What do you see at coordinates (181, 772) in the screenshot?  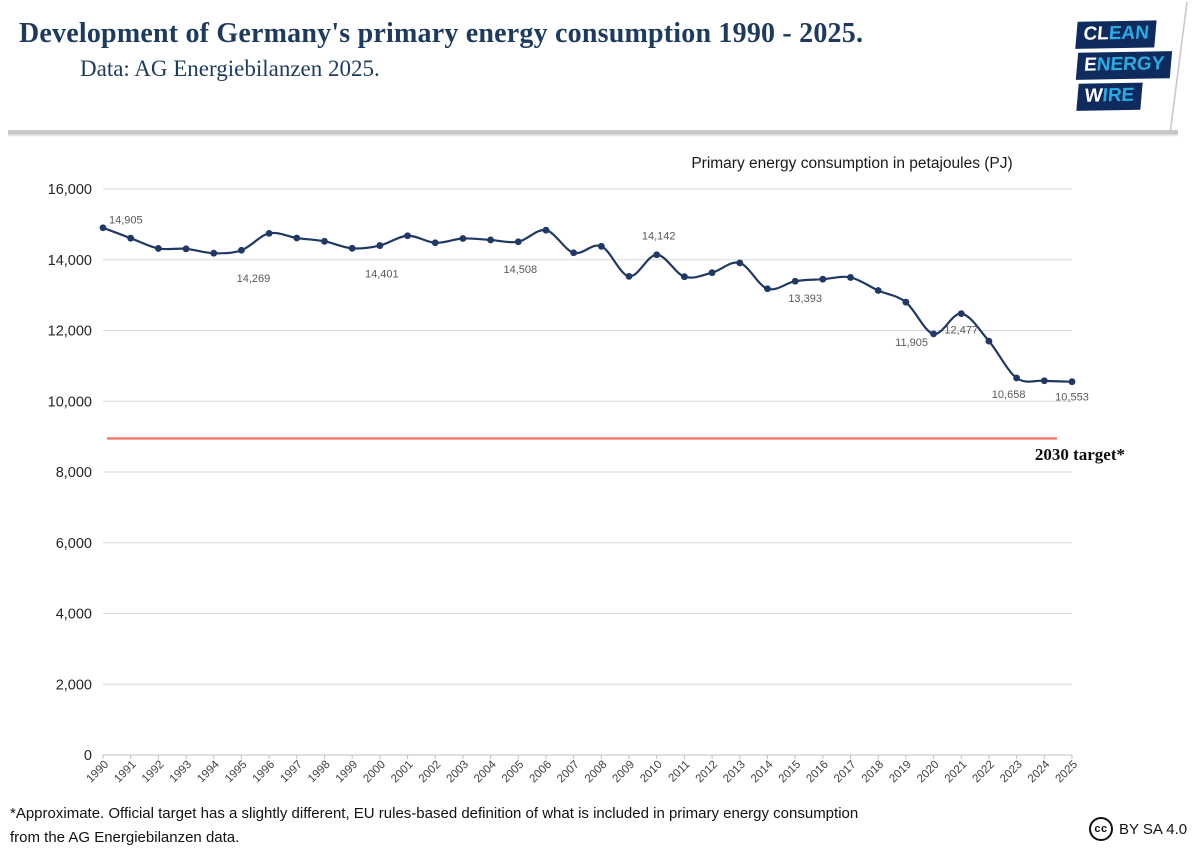 I see `x-axis-label-1993: 1993` at bounding box center [181, 772].